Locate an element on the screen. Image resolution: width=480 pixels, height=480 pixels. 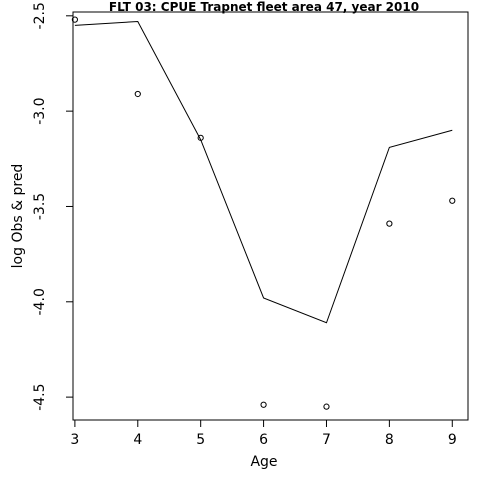
x-tick-label: 3 is located at coordinates (74, 440).